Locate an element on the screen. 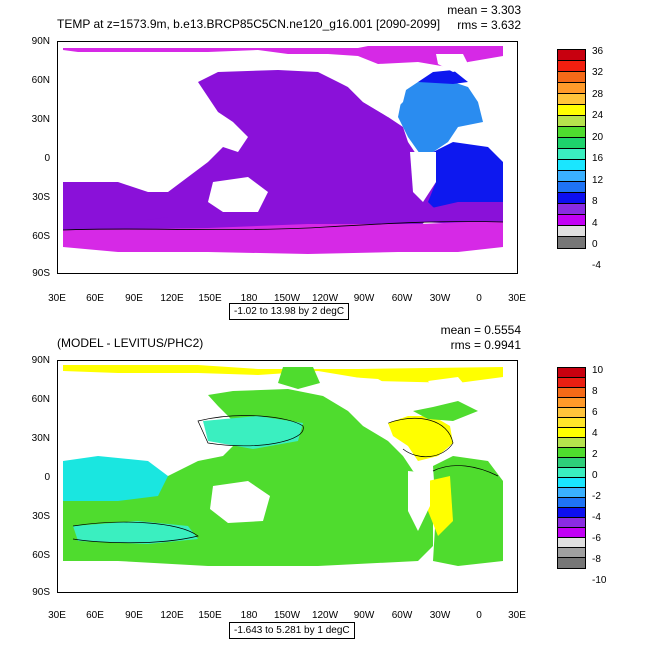  ytick-label: 60S is located at coordinates (41, 236).